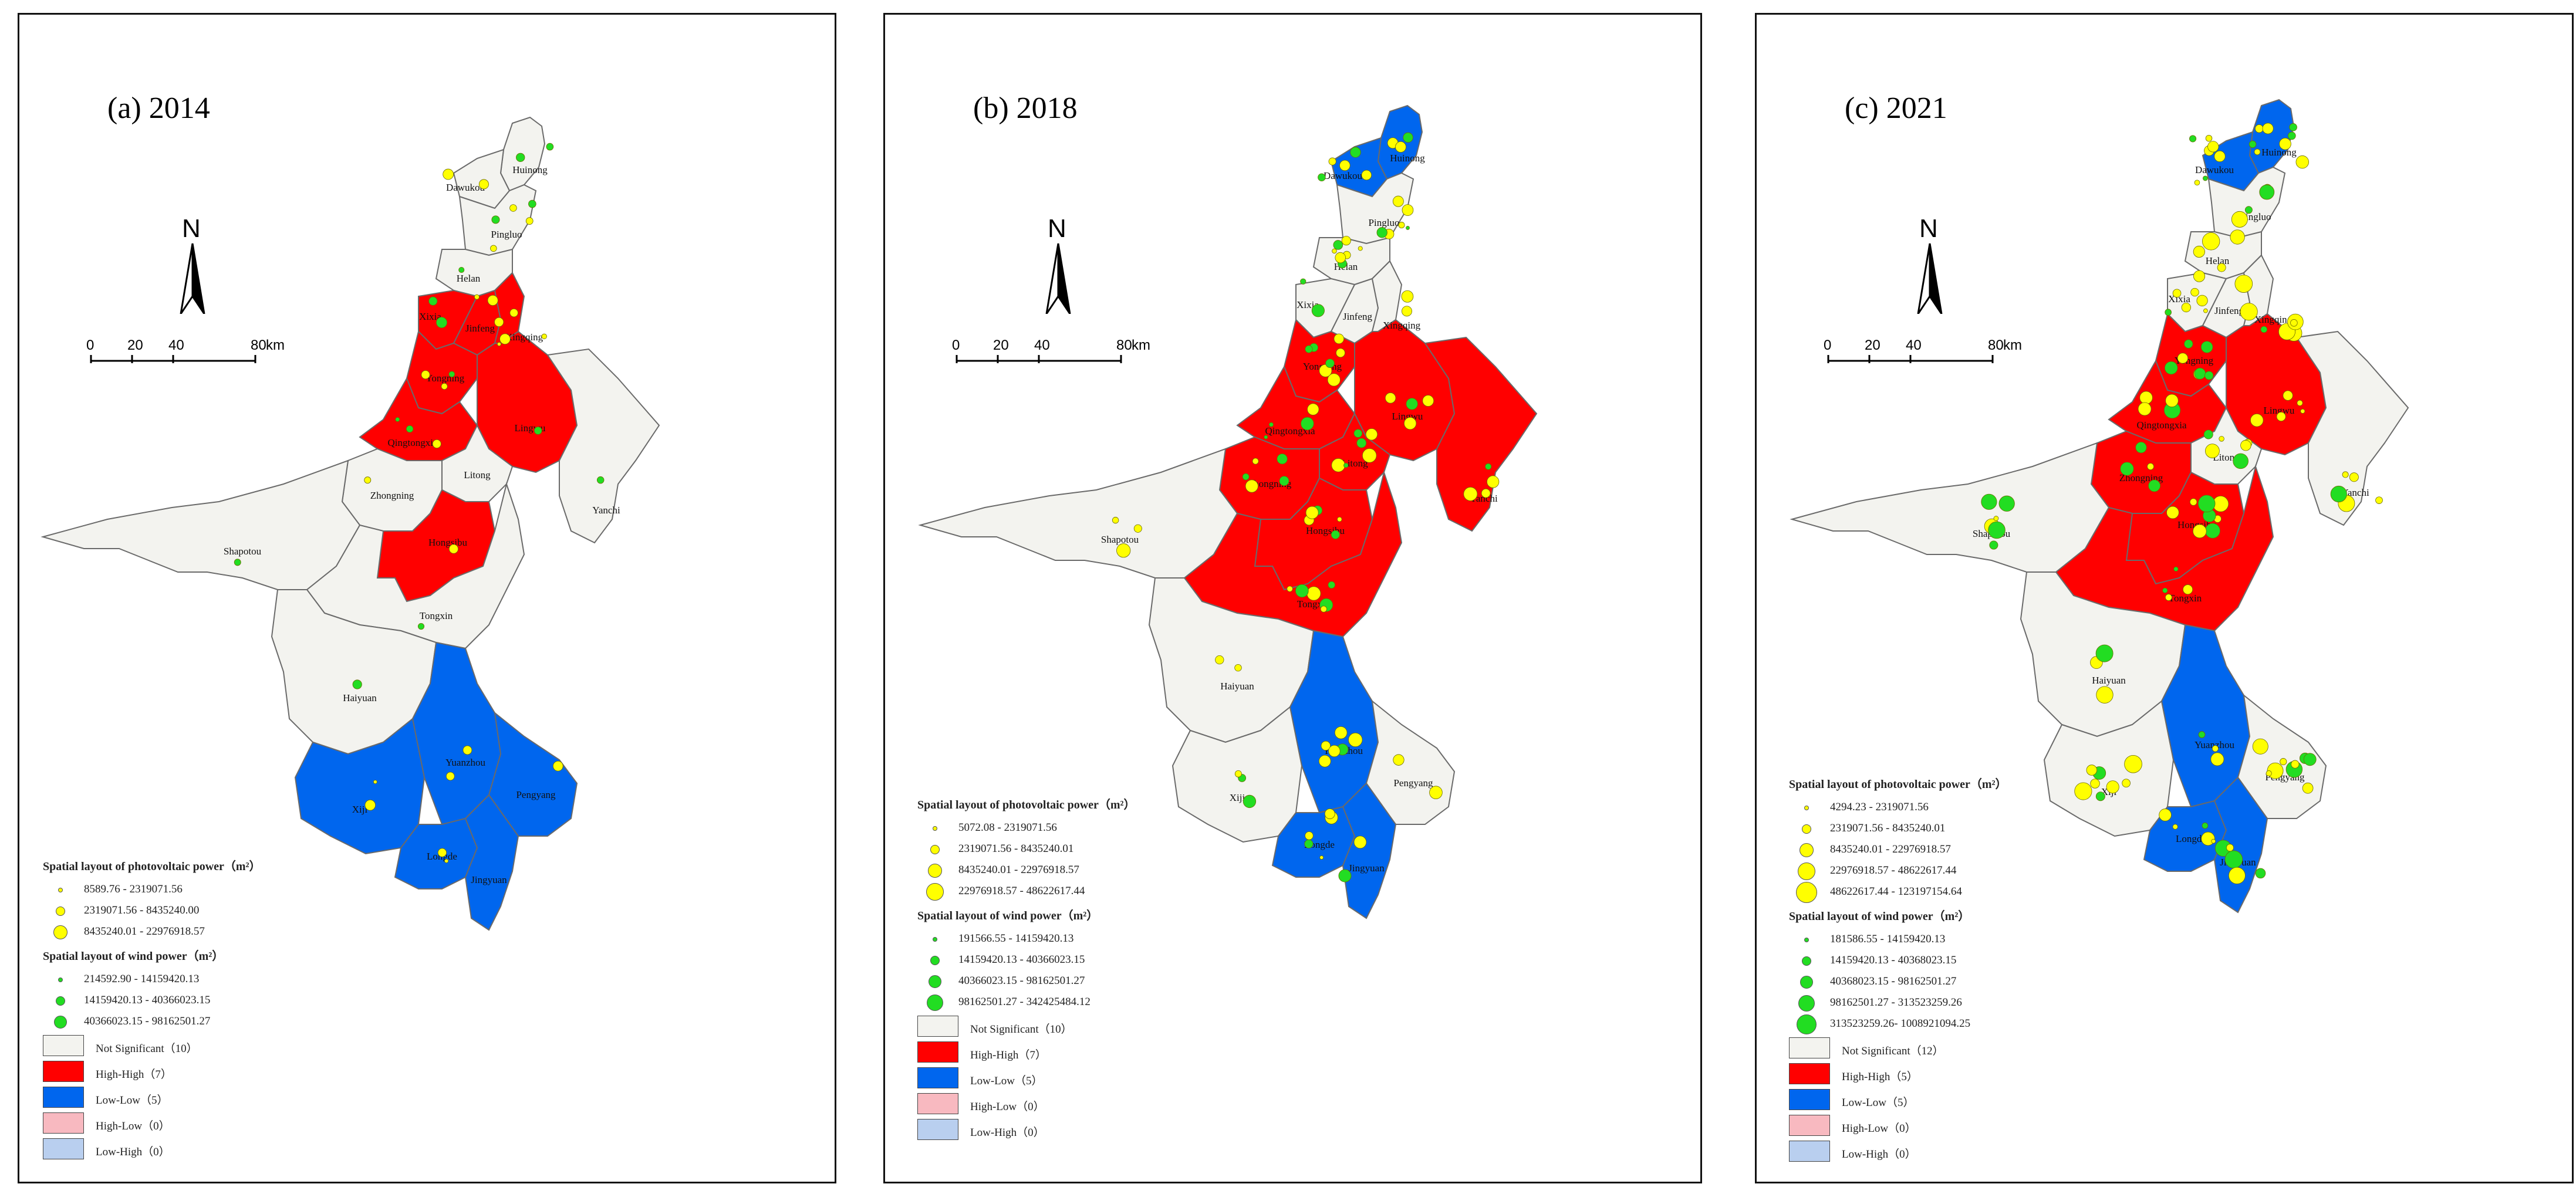 This screenshot has width=2576, height=1194. I want to click on county-jingyuan, so click(492, 862).